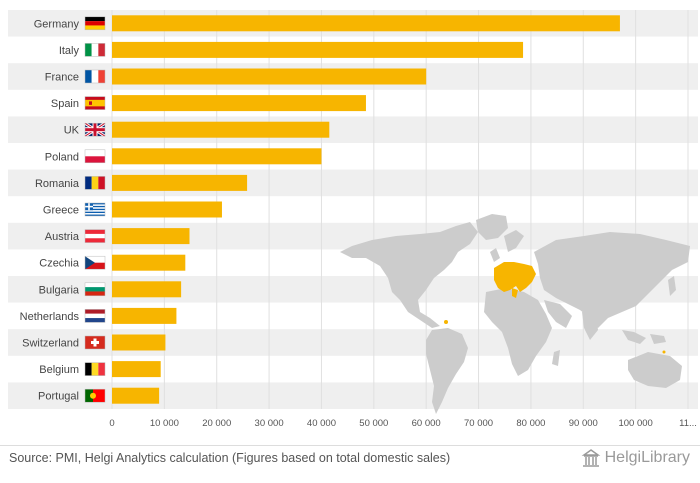 This screenshot has width=700, height=483. What do you see at coordinates (62, 157) in the screenshot?
I see `category-label: Poland` at bounding box center [62, 157].